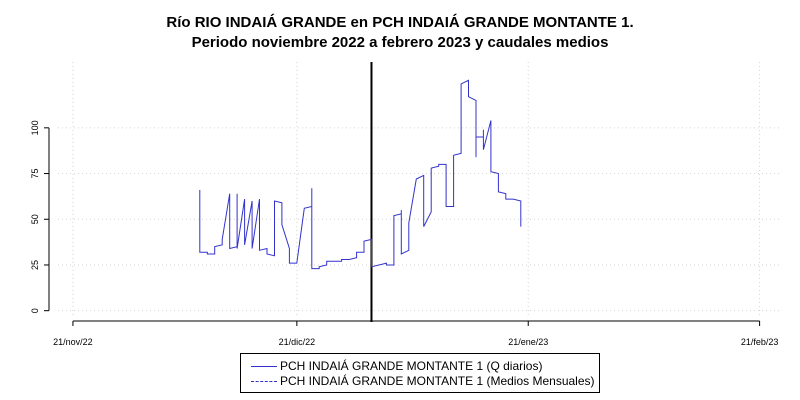  Describe the element at coordinates (411, 366) in the screenshot. I see `legend-label-daily: PCH INDAIÁ GRANDE MONTANTE 1 (Q diarios)` at that location.